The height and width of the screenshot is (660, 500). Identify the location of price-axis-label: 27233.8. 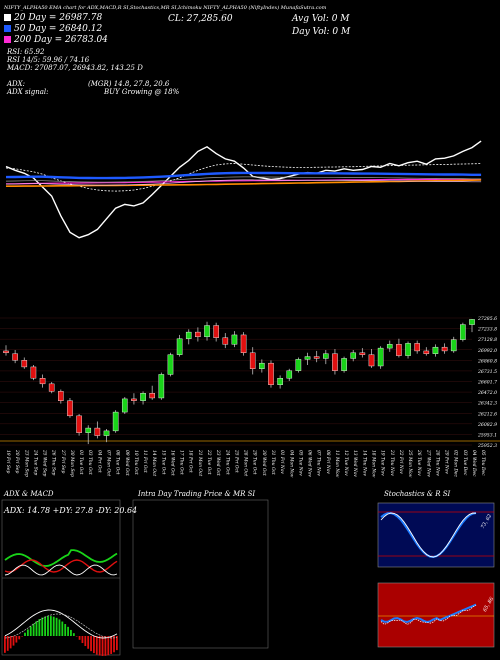
(487, 330).